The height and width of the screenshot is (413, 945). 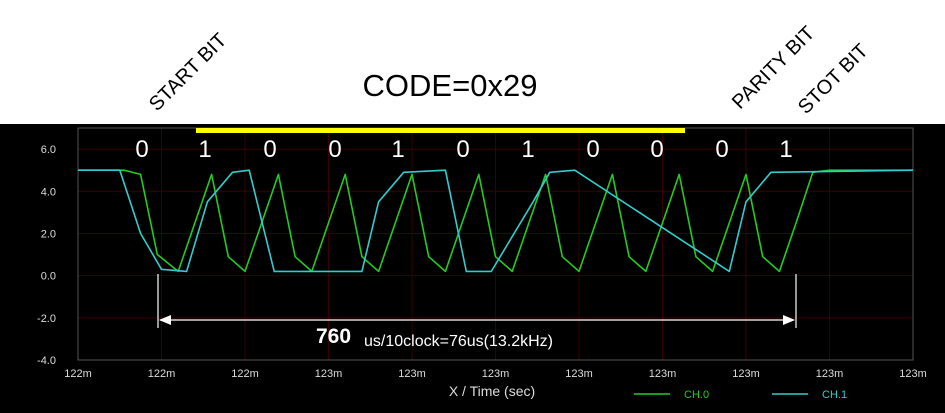 I want to click on y-tick-label: 2.0, so click(x=48, y=234).